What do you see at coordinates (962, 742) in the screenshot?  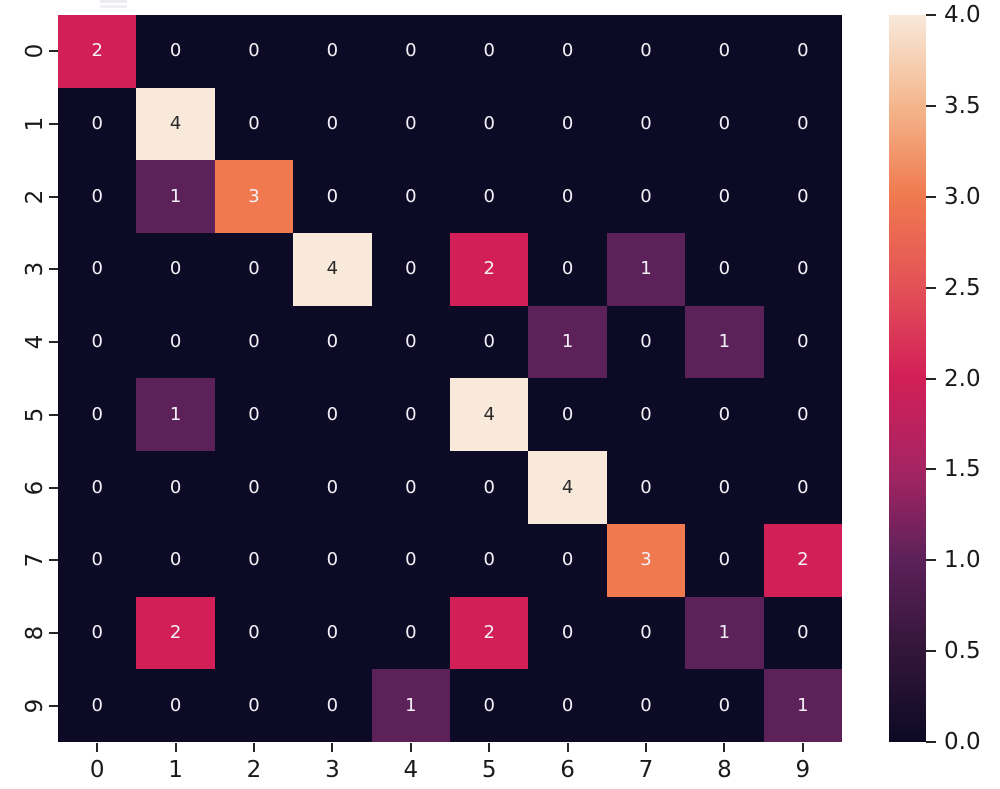 I see `colorbar-tick-label: 0.0` at bounding box center [962, 742].